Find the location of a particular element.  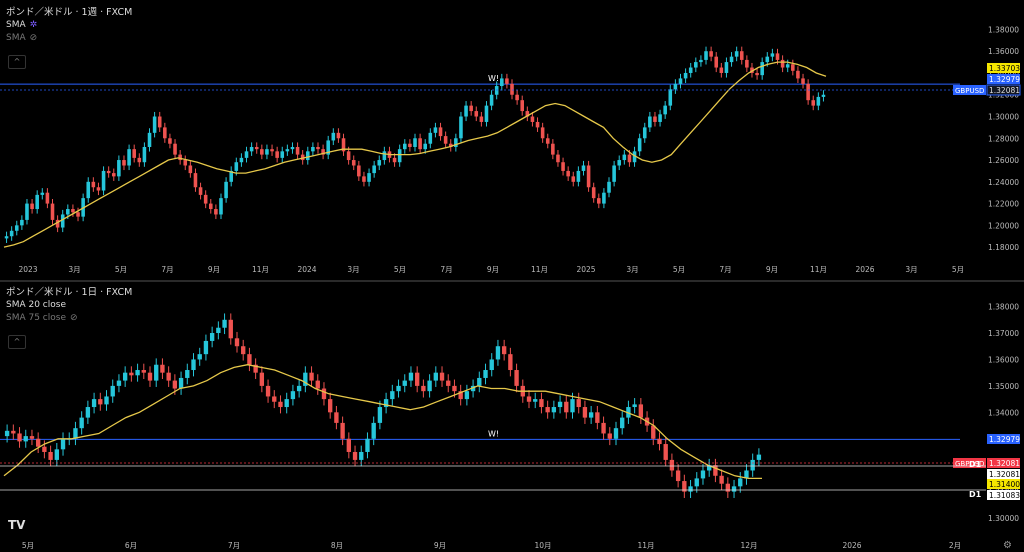

x-tick-label: 11月 is located at coordinates (539, 269).